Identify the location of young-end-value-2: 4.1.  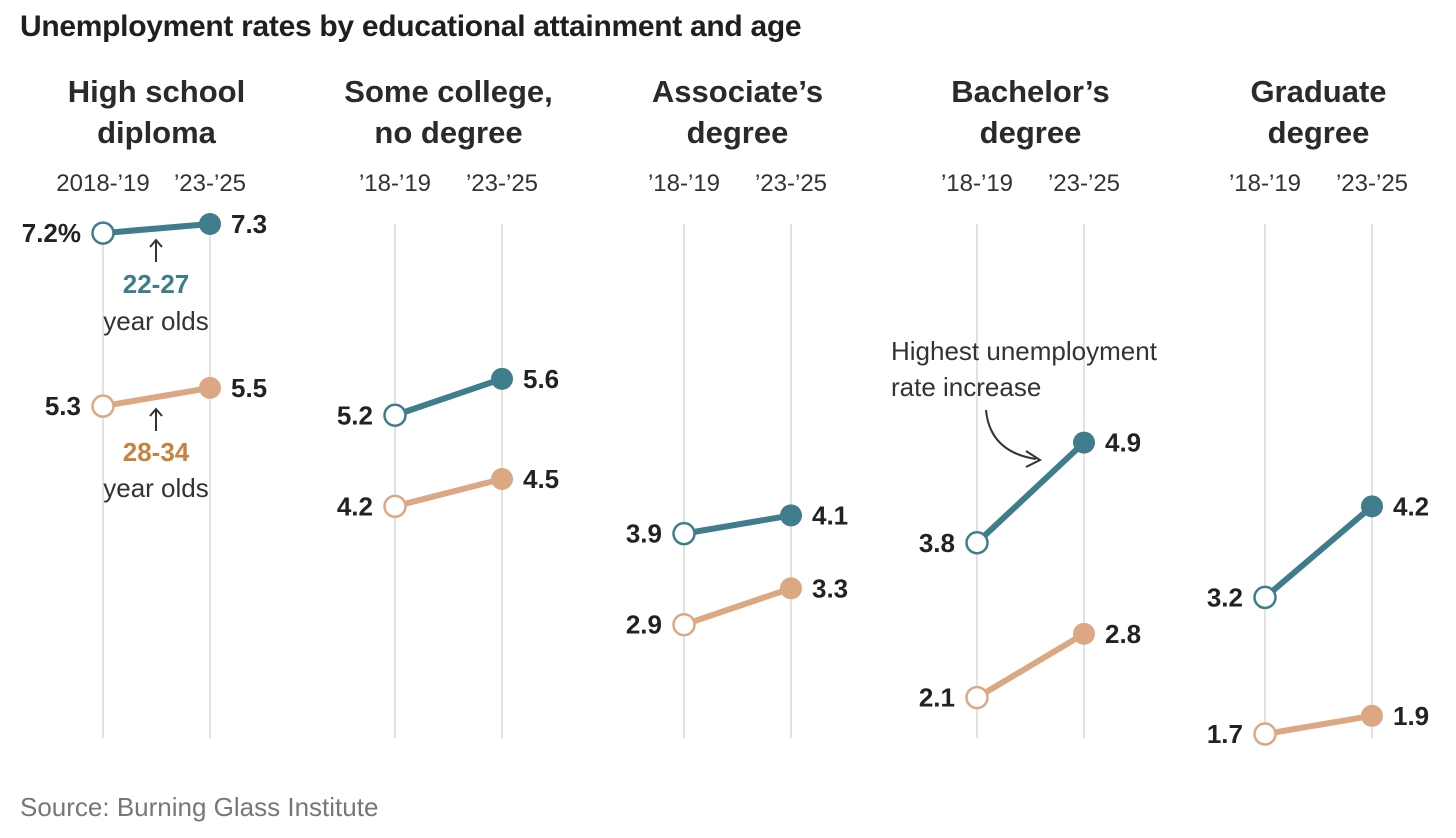
(830, 515).